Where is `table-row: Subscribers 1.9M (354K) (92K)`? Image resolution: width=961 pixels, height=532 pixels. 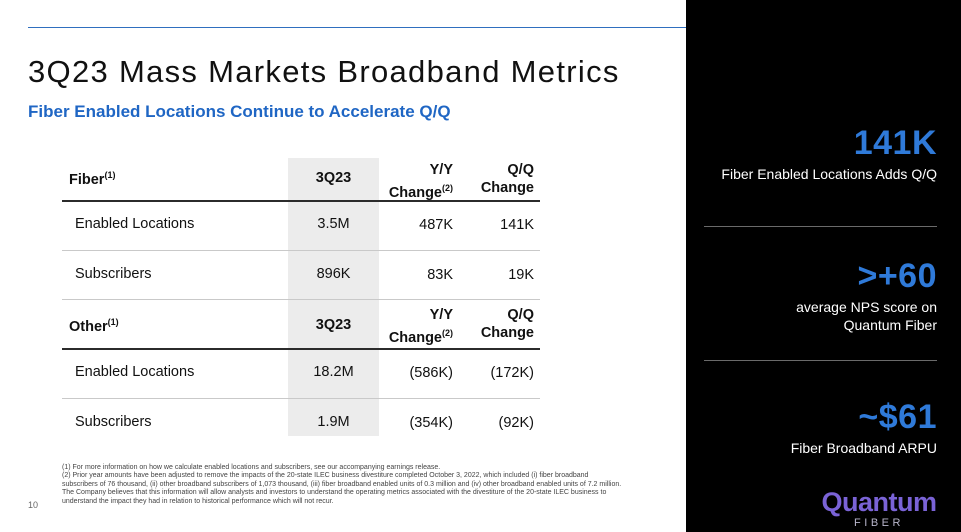
table-row: Subscribers 1.9M (354K) (92K) is located at coordinates (301, 419).